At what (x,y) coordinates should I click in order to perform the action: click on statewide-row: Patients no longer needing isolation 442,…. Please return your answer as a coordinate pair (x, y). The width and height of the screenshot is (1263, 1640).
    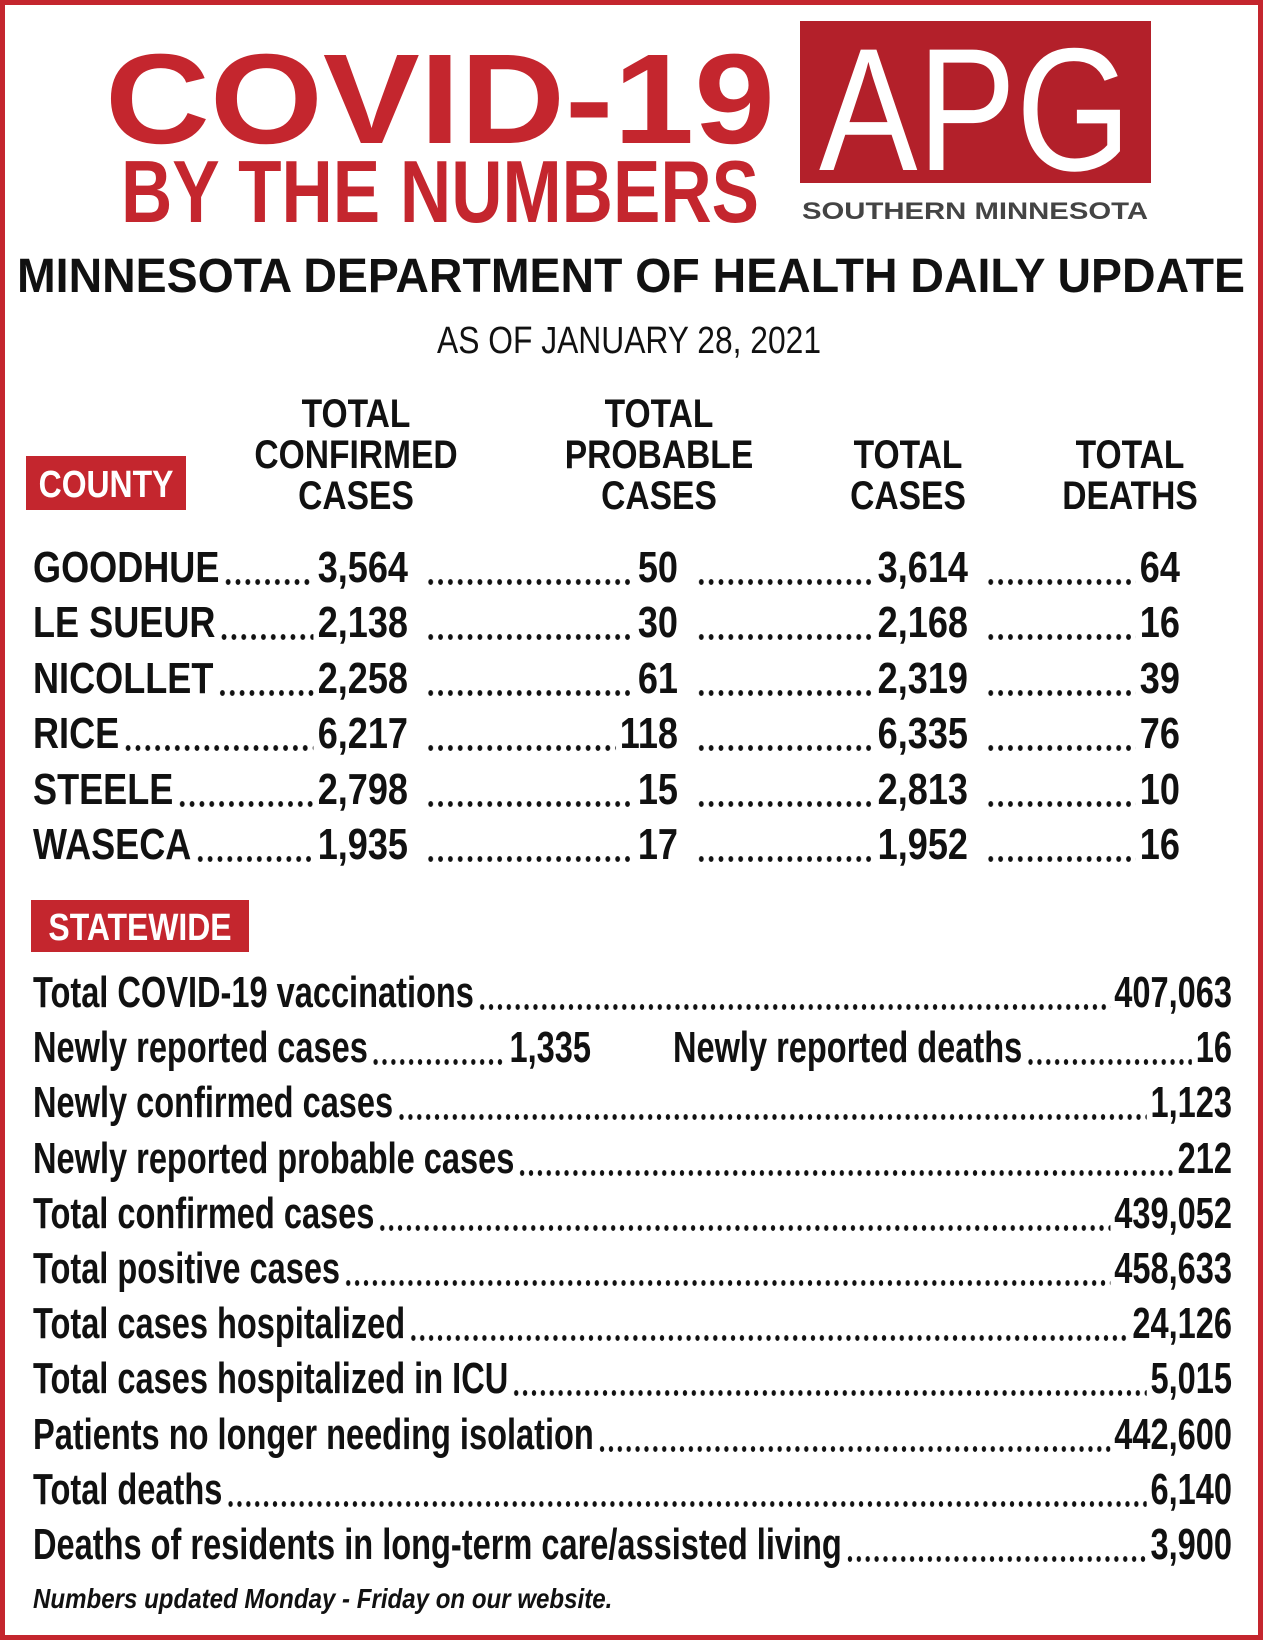
    Looking at the image, I should click on (632, 1434).